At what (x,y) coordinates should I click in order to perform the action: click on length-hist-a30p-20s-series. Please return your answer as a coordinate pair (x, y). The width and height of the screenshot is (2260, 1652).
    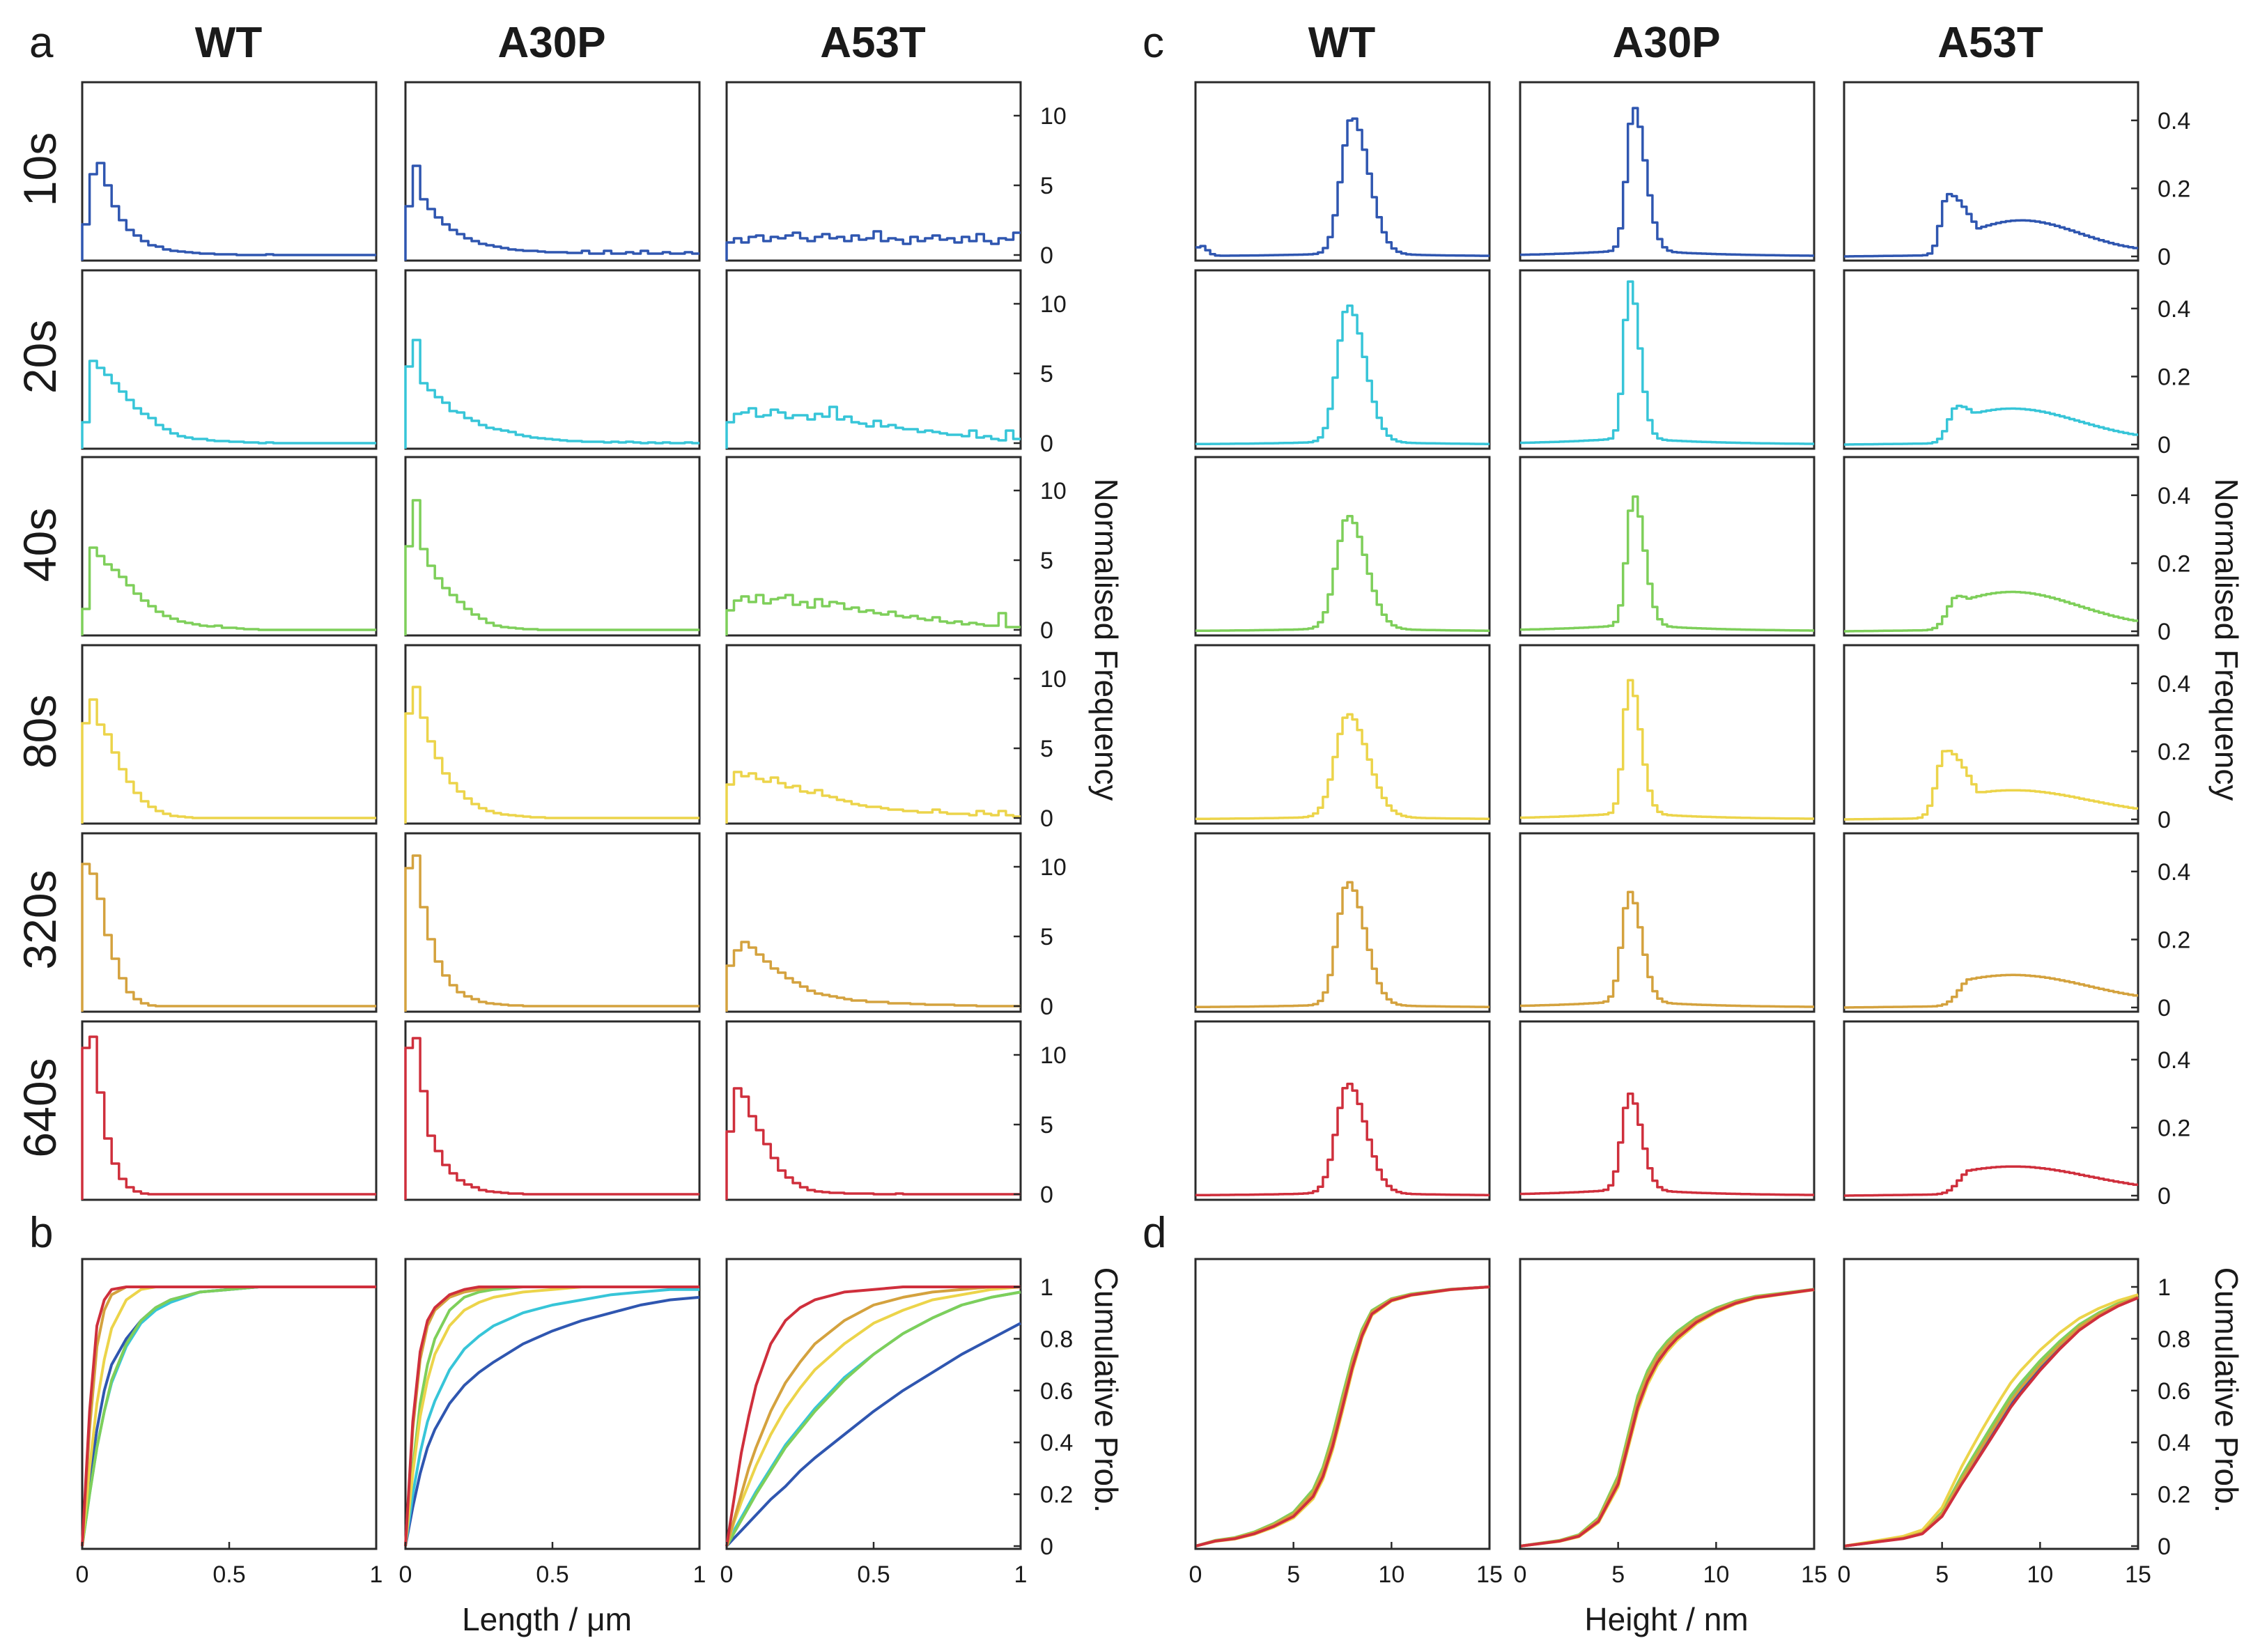
    Looking at the image, I should click on (552, 394).